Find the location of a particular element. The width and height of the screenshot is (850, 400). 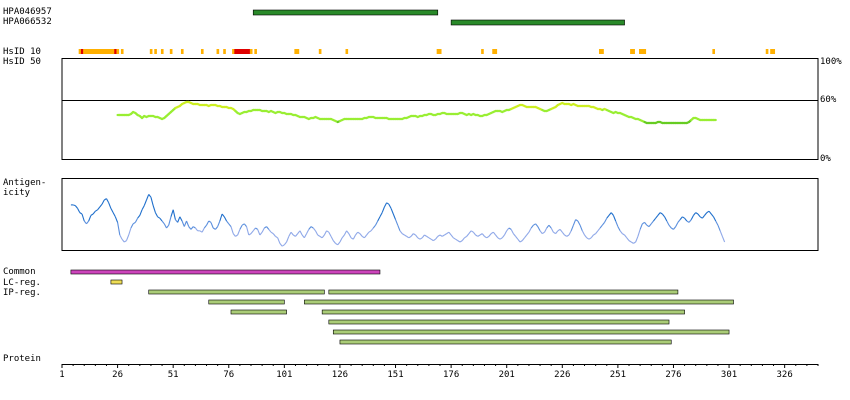

protein-tick-label: 26 is located at coordinates (117, 375).